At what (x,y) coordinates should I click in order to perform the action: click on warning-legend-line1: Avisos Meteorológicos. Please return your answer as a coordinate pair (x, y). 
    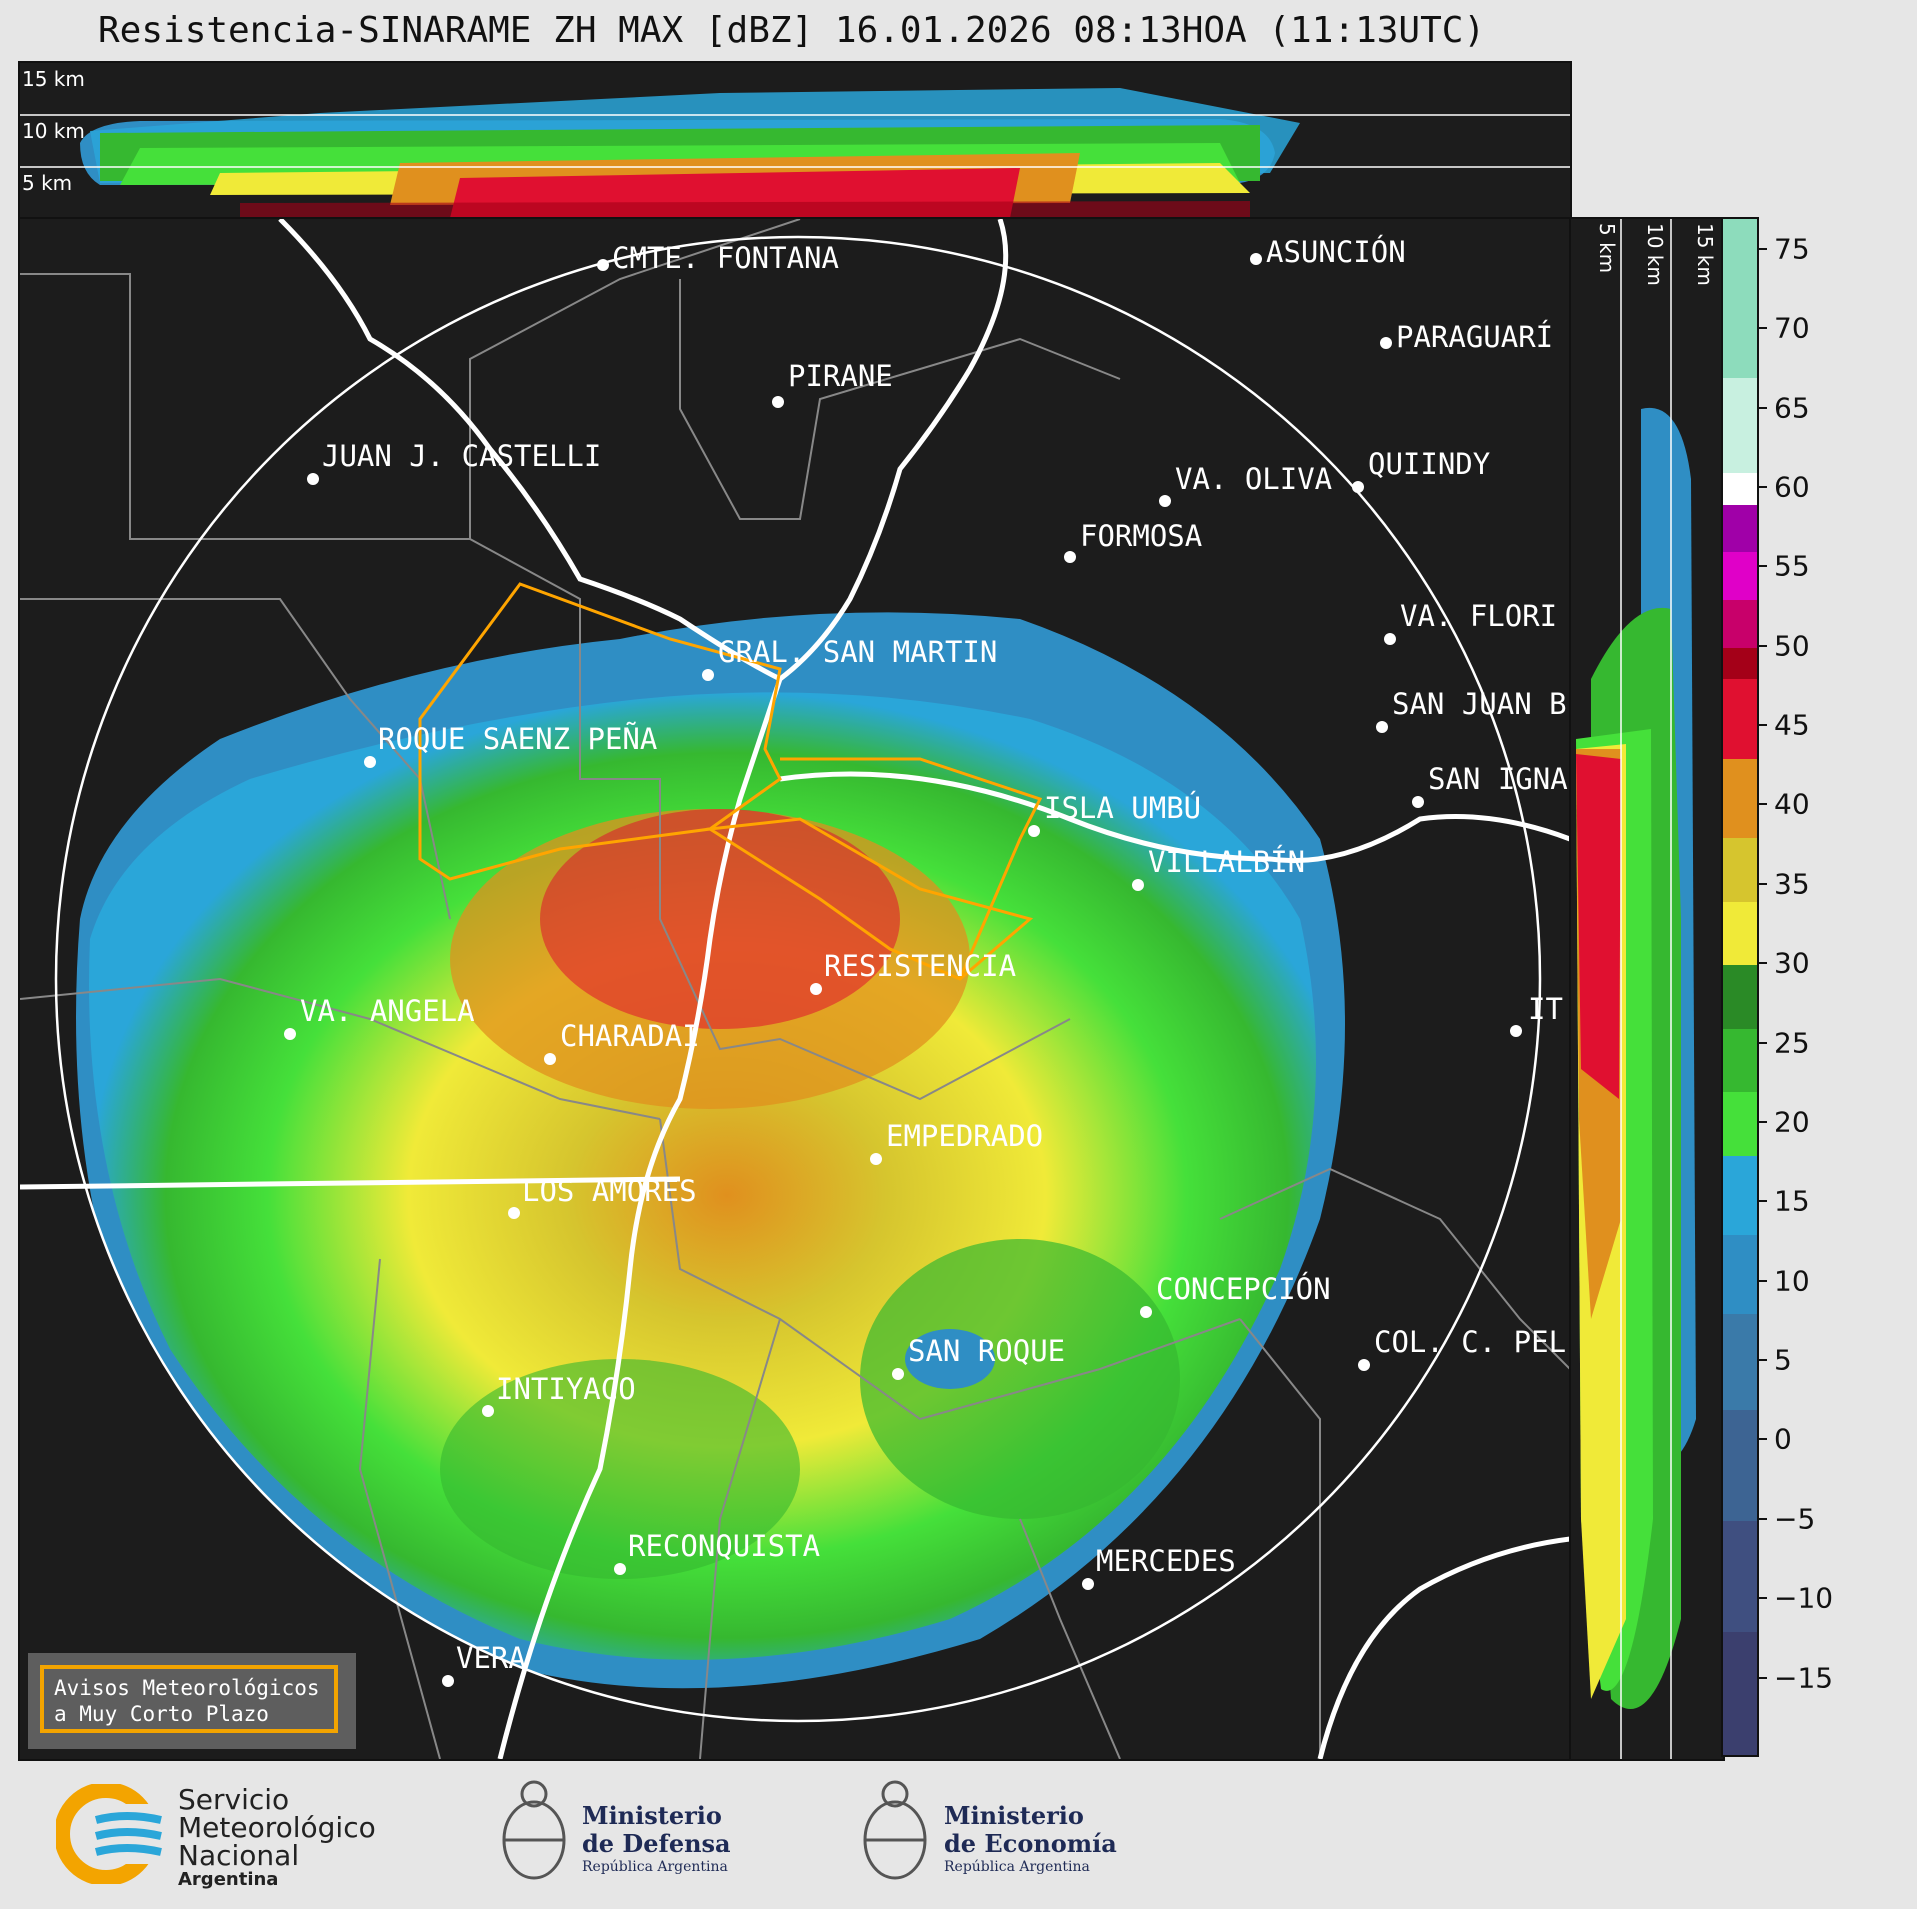
    Looking at the image, I should click on (187, 1688).